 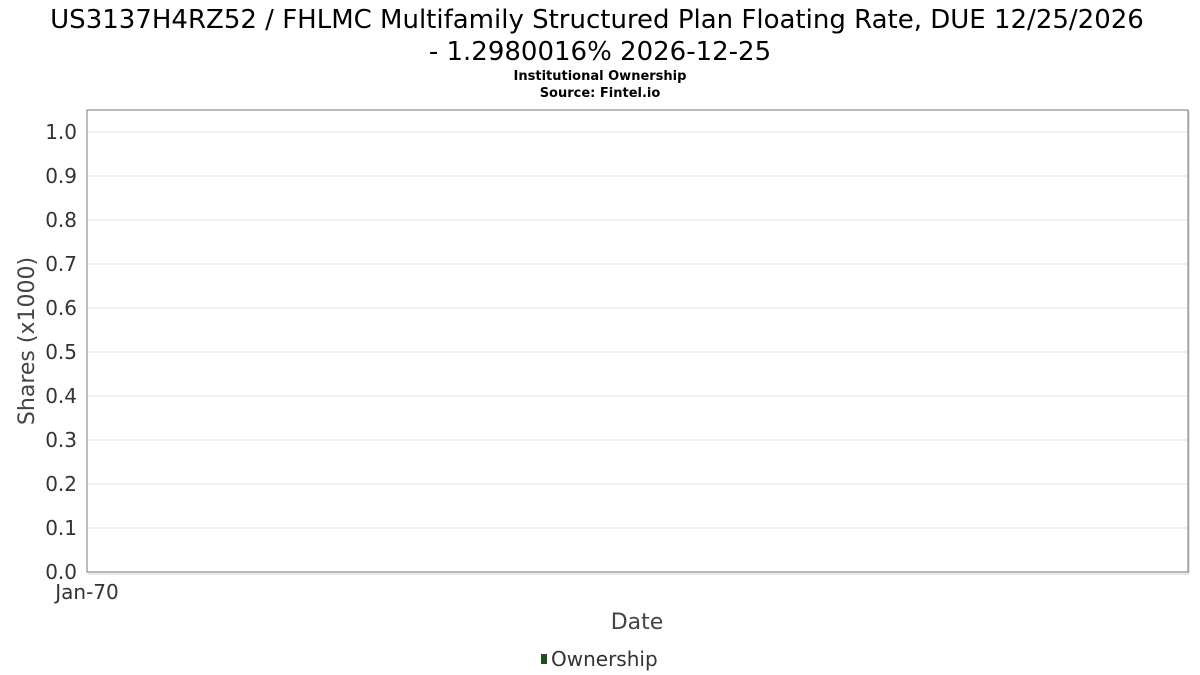 I want to click on y-tick-label: 0.5, so click(x=61, y=352).